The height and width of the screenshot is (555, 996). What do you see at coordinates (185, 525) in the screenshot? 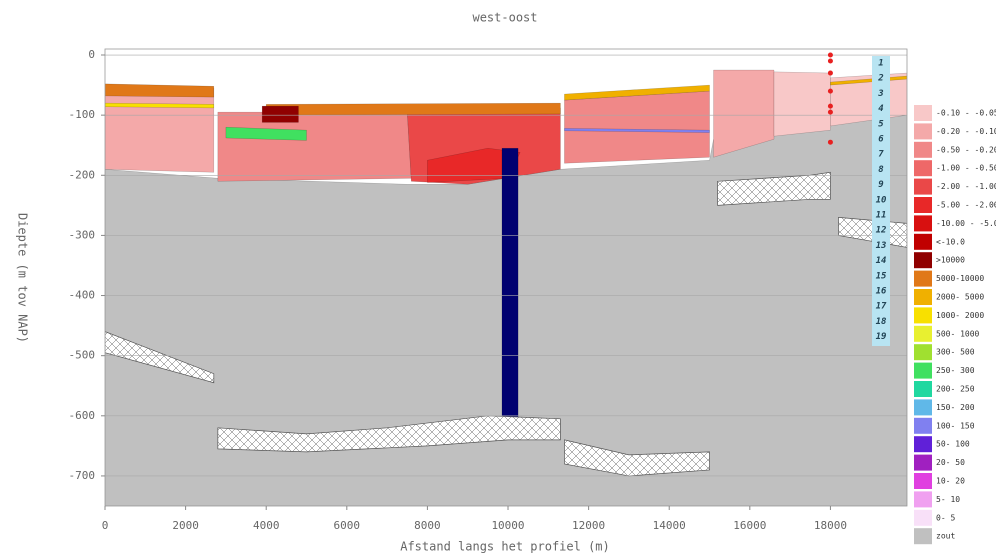
I see `x-tick-label: 2000` at bounding box center [185, 525].